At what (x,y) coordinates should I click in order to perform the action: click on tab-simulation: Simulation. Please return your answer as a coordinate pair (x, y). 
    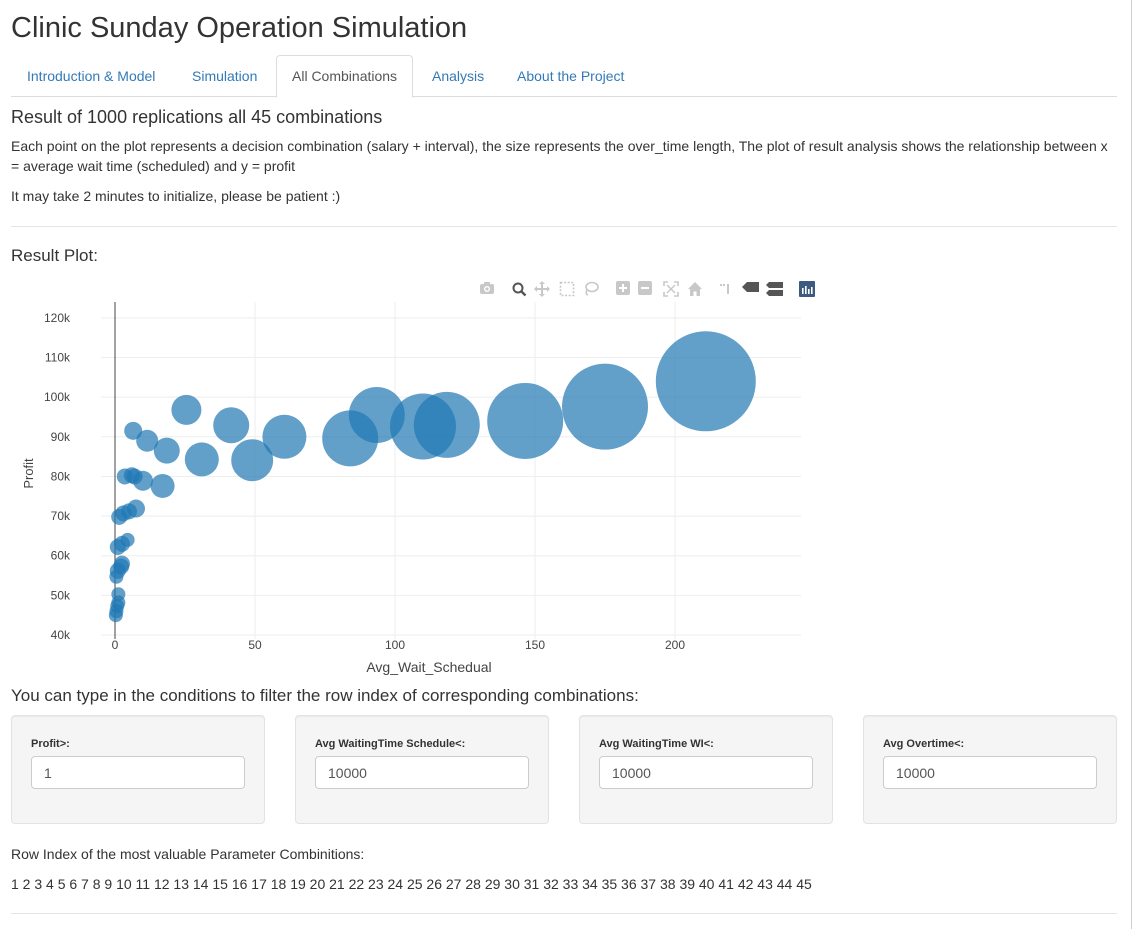
    Looking at the image, I should click on (225, 76).